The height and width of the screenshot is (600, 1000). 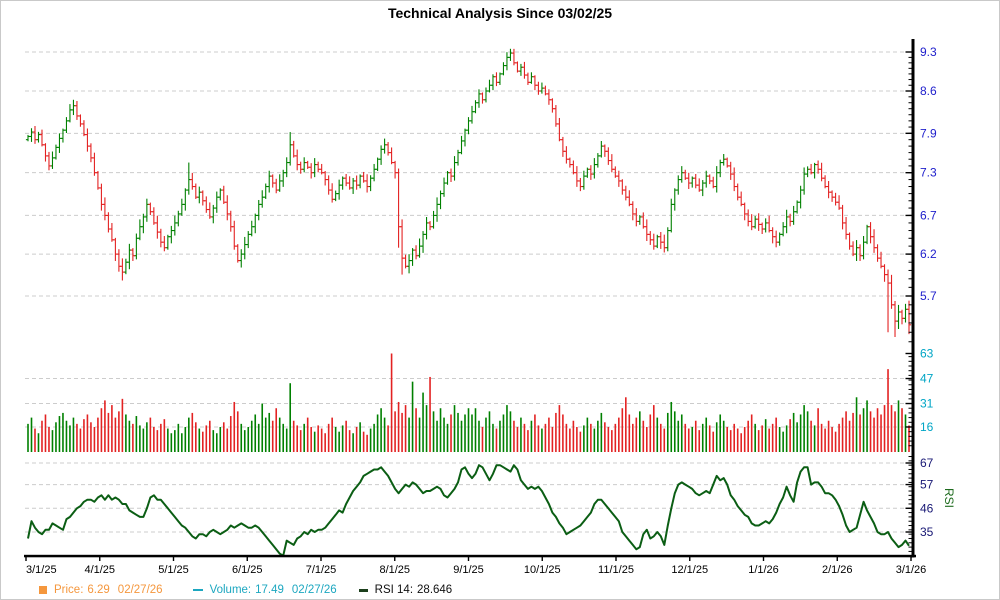 What do you see at coordinates (949, 498) in the screenshot?
I see `rsi-axis-title: RSI` at bounding box center [949, 498].